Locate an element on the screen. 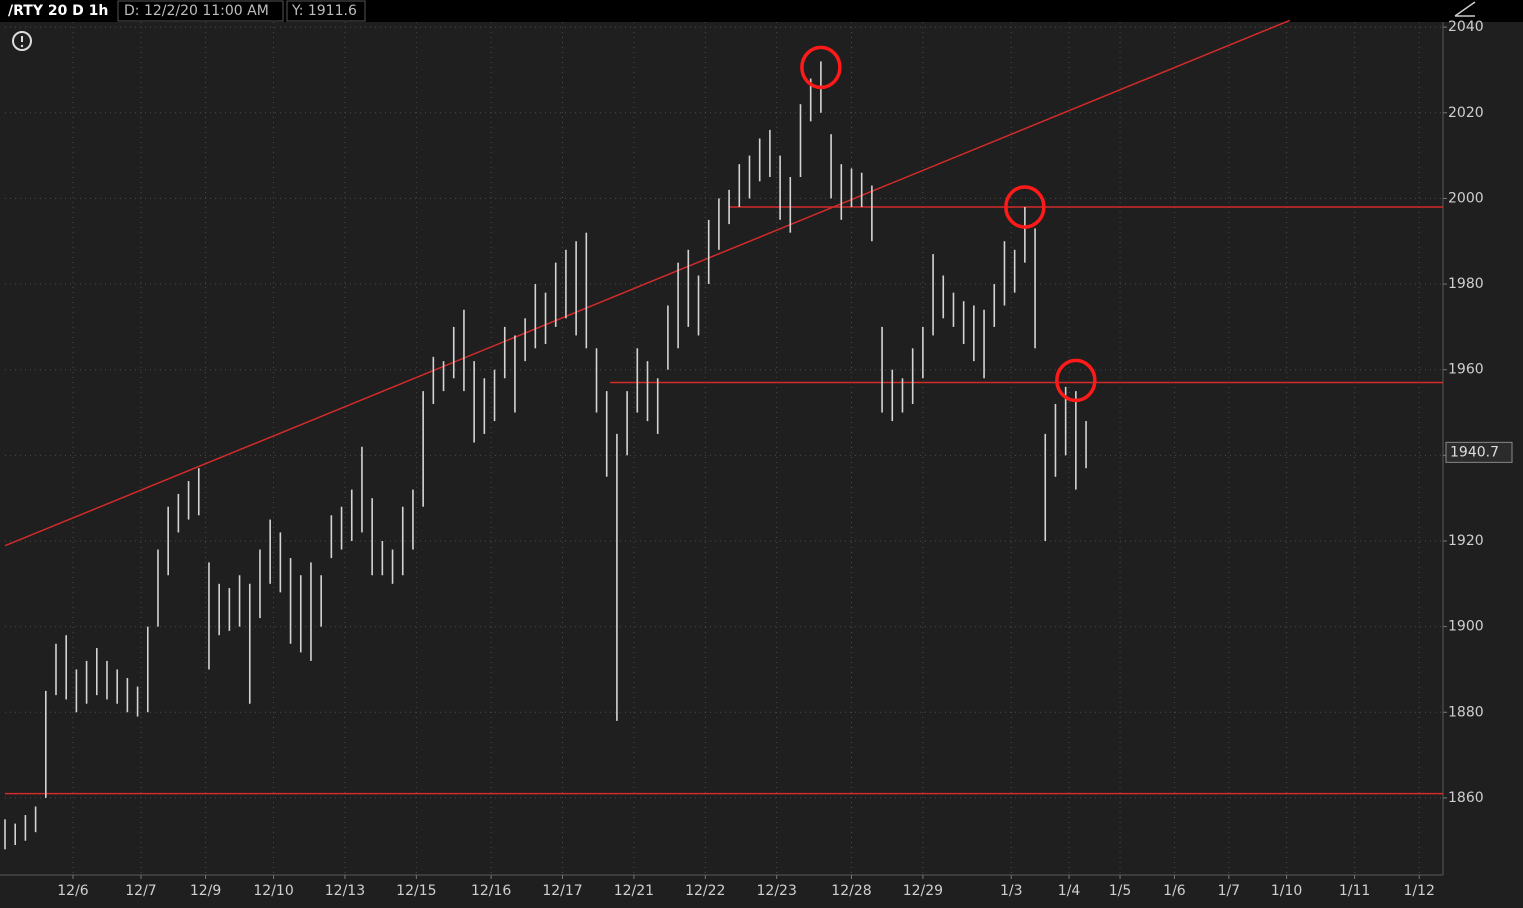 This screenshot has width=1523, height=908. x-tick-label: 1/10 is located at coordinates (1286, 891).